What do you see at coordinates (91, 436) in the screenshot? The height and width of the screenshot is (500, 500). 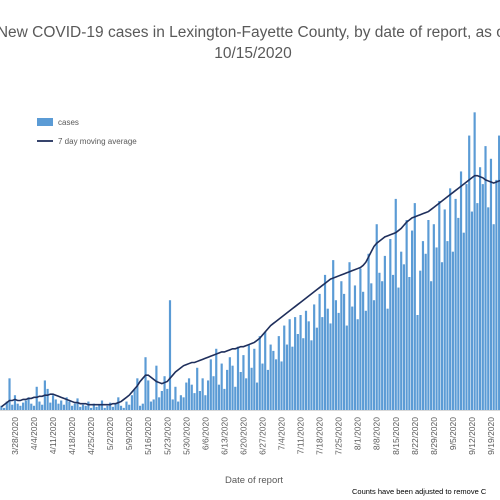 I see `x-tick-label: 4/25/2020` at bounding box center [91, 436].